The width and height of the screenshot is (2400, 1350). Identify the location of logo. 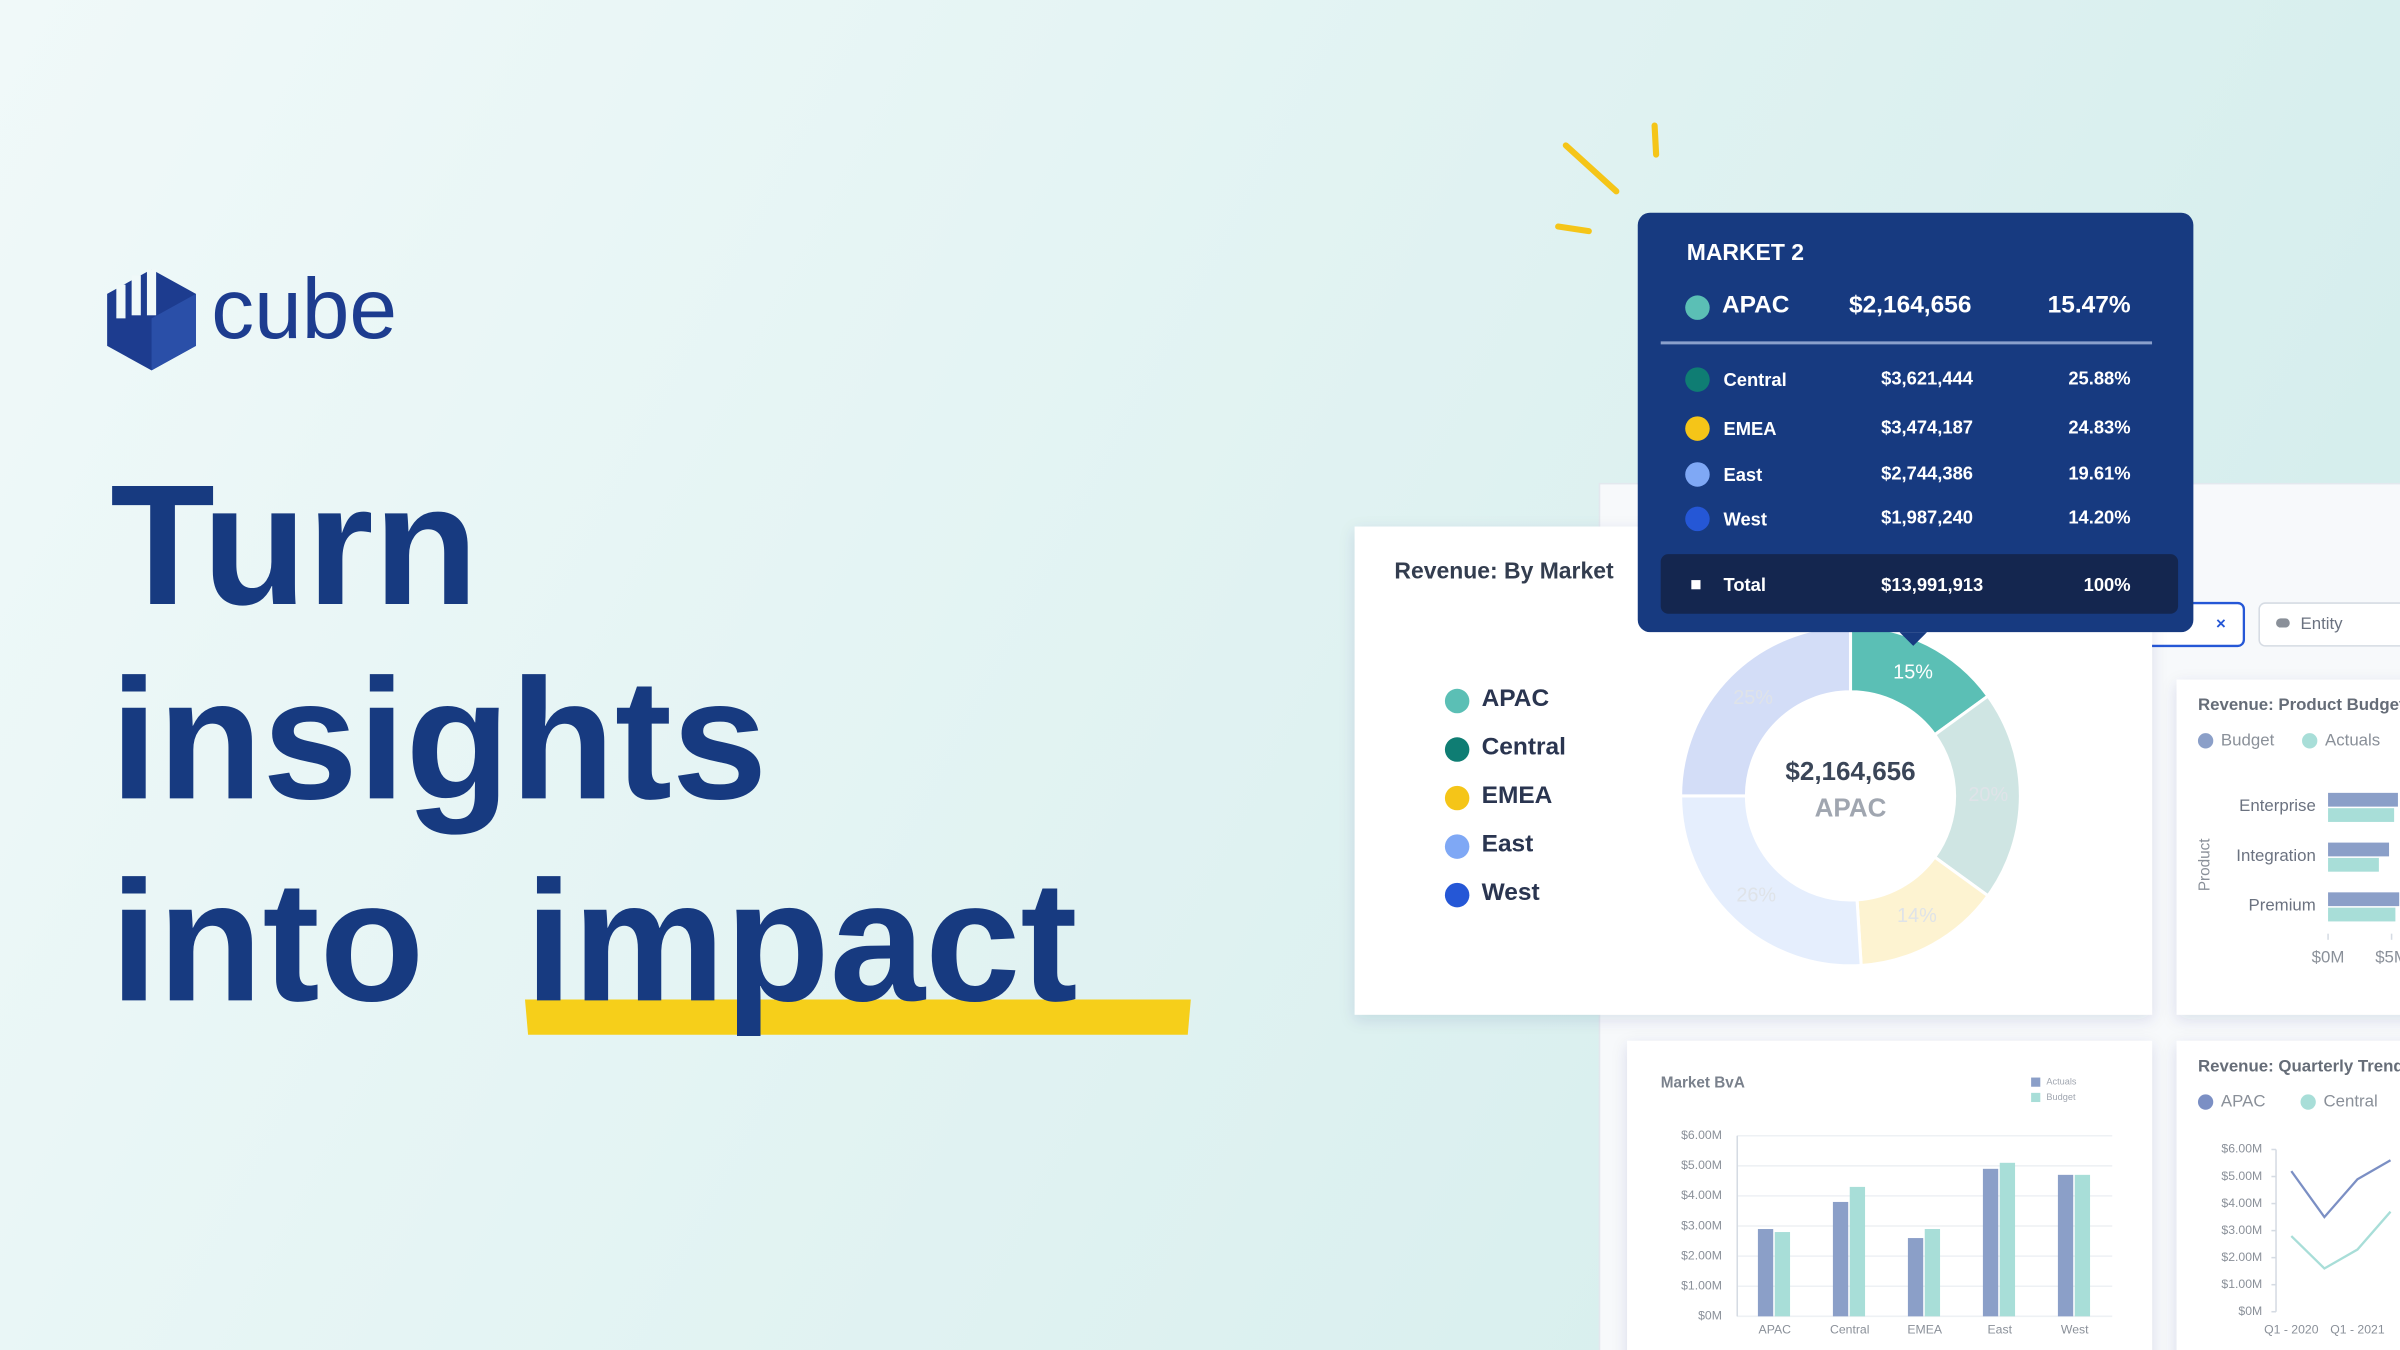
(151, 320).